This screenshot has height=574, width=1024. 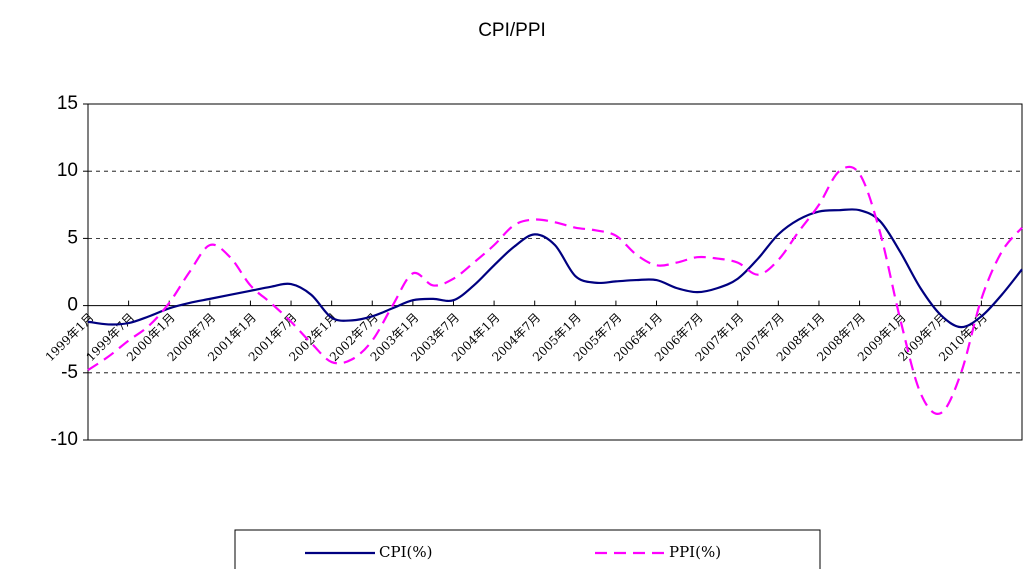 I want to click on y-tick-label: -10, so click(x=64, y=439).